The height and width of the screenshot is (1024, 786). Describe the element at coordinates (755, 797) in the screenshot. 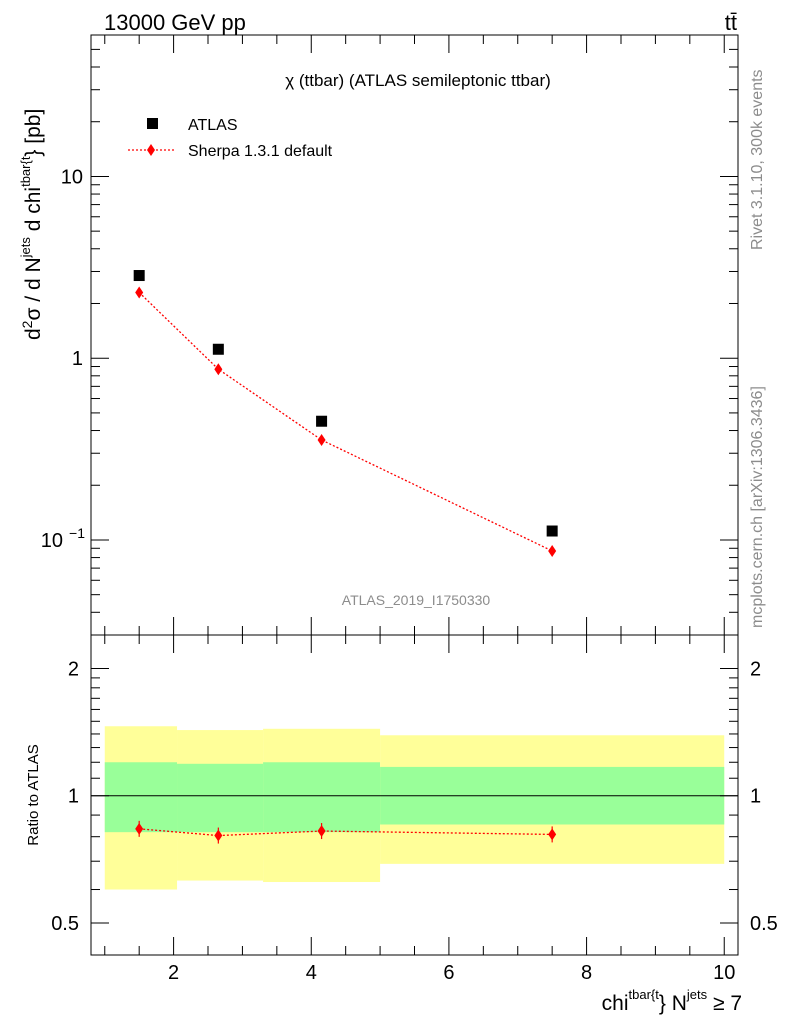

I see `ratio-y-tick-label-right: 1` at that location.